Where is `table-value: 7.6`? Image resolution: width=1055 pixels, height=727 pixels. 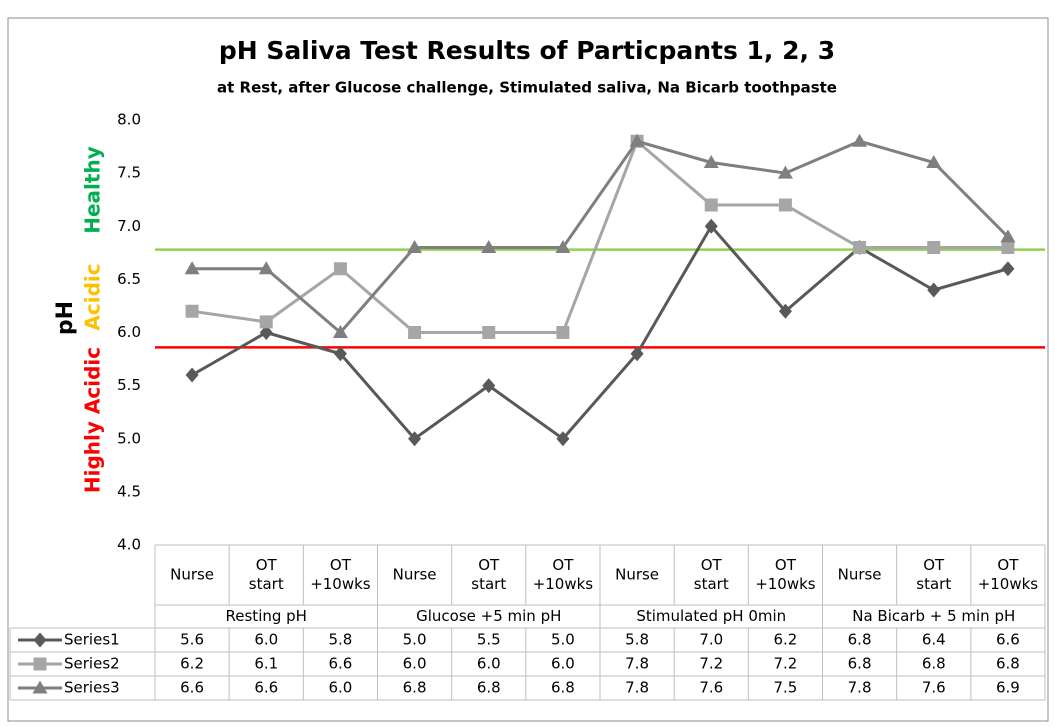 table-value: 7.6 is located at coordinates (711, 688).